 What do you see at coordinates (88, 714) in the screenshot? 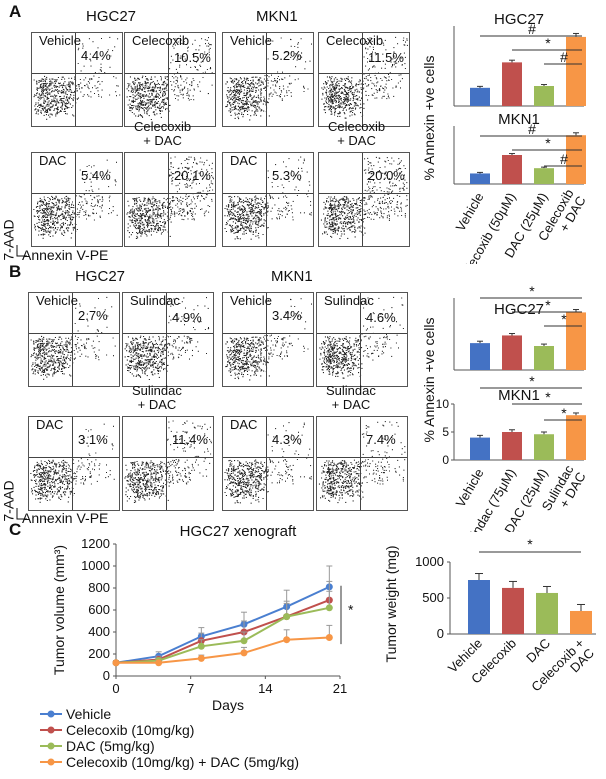
I see `c-legend-label-0: Vehicle` at bounding box center [88, 714].